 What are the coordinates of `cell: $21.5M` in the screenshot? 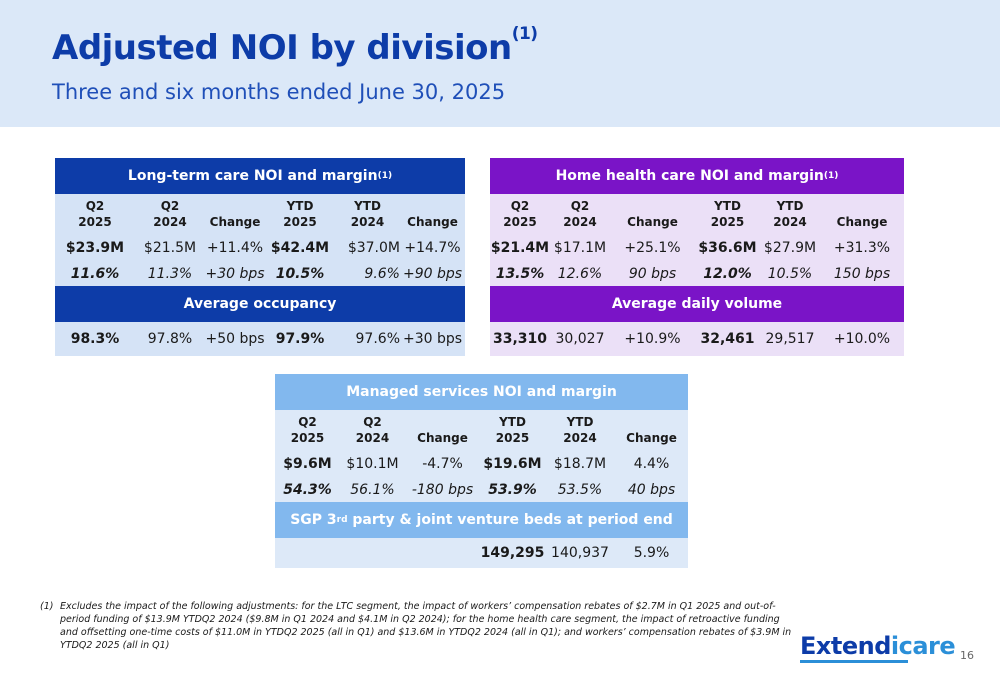 It's located at (170, 247).